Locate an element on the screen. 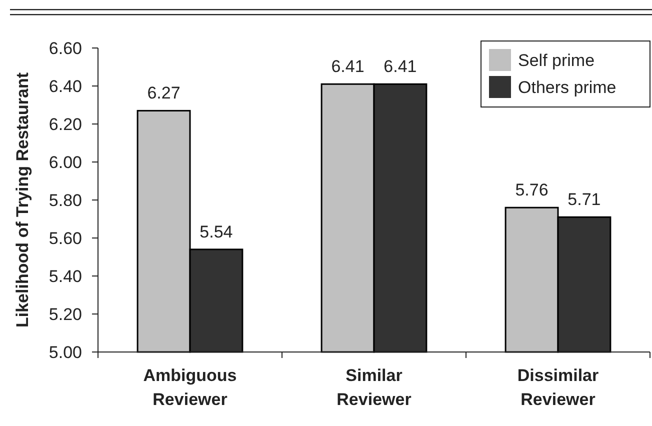 This screenshot has height=426, width=652. x-tick-label: Similar Reviewer is located at coordinates (374, 387).